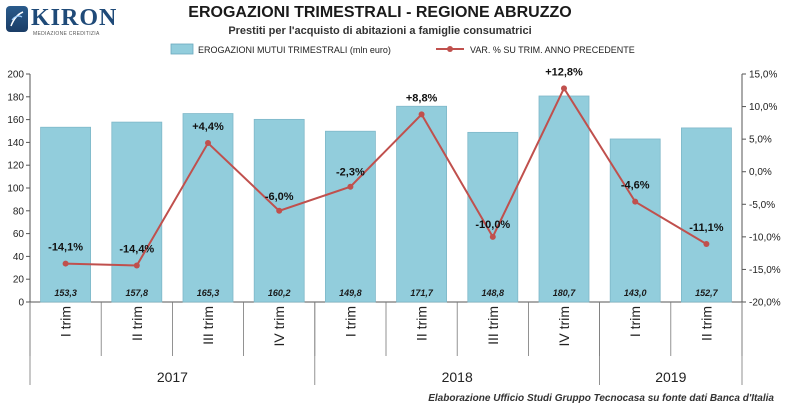 The image size is (788, 410). I want to click on logo: KIRON MEDIAZIONE CREDITIZIA, so click(62, 22).